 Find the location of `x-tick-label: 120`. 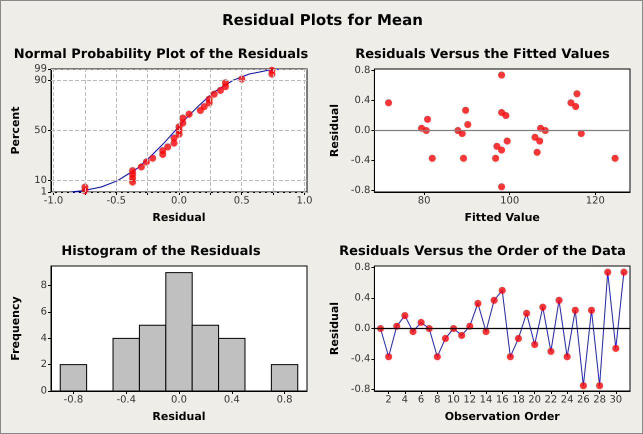

x-tick-label: 120 is located at coordinates (595, 201).